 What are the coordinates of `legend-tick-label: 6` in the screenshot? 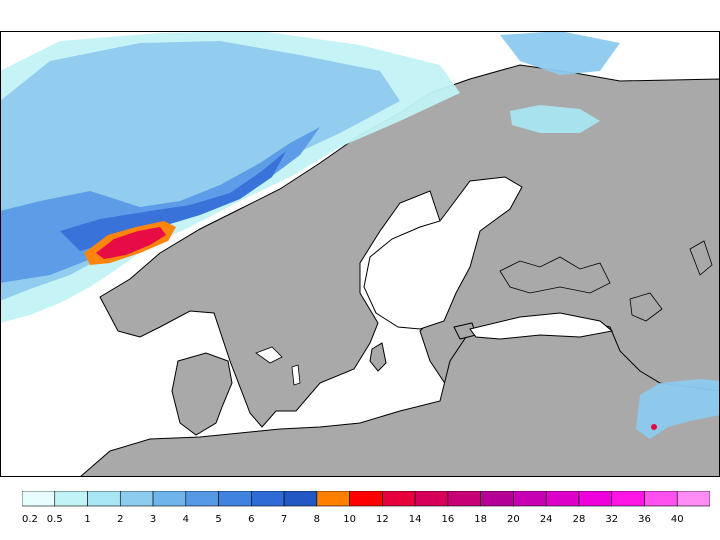 It's located at (251, 519).